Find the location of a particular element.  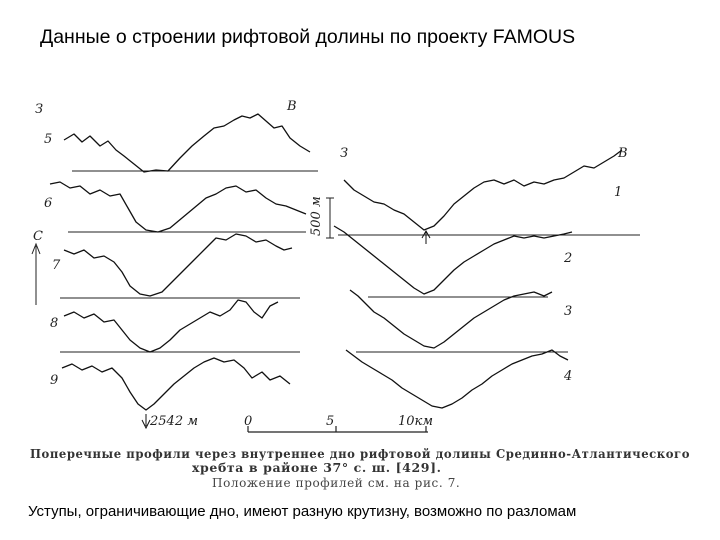

caption-line-3: Положение профилей см. на рис. 7. is located at coordinates (336, 483).